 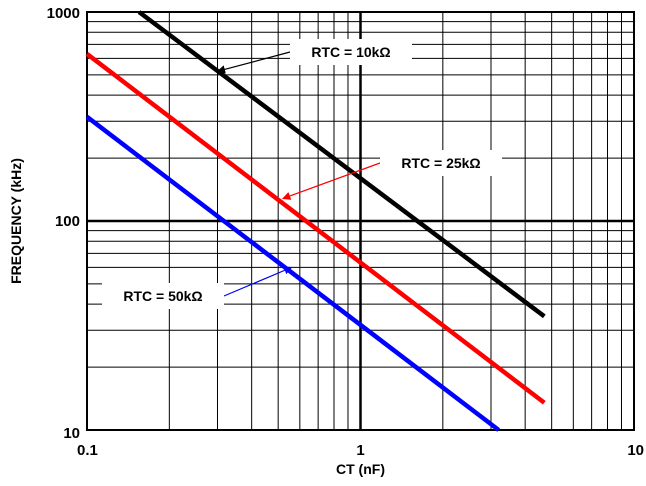 I want to click on x-tick-label: 0.1, so click(x=87, y=450).